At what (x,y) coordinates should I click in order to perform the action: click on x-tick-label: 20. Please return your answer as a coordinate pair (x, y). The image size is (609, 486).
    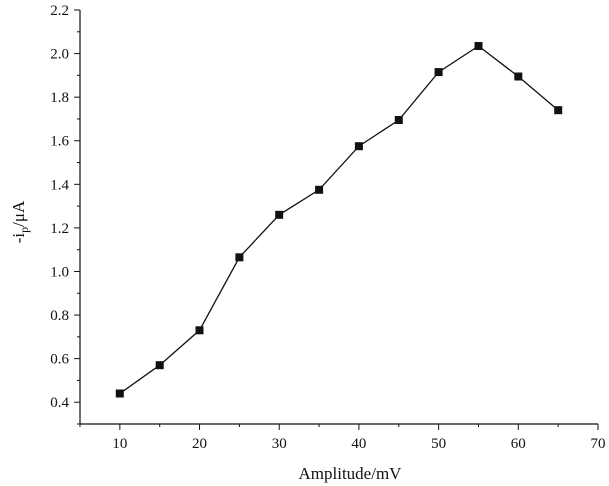
    Looking at the image, I should click on (199, 444).